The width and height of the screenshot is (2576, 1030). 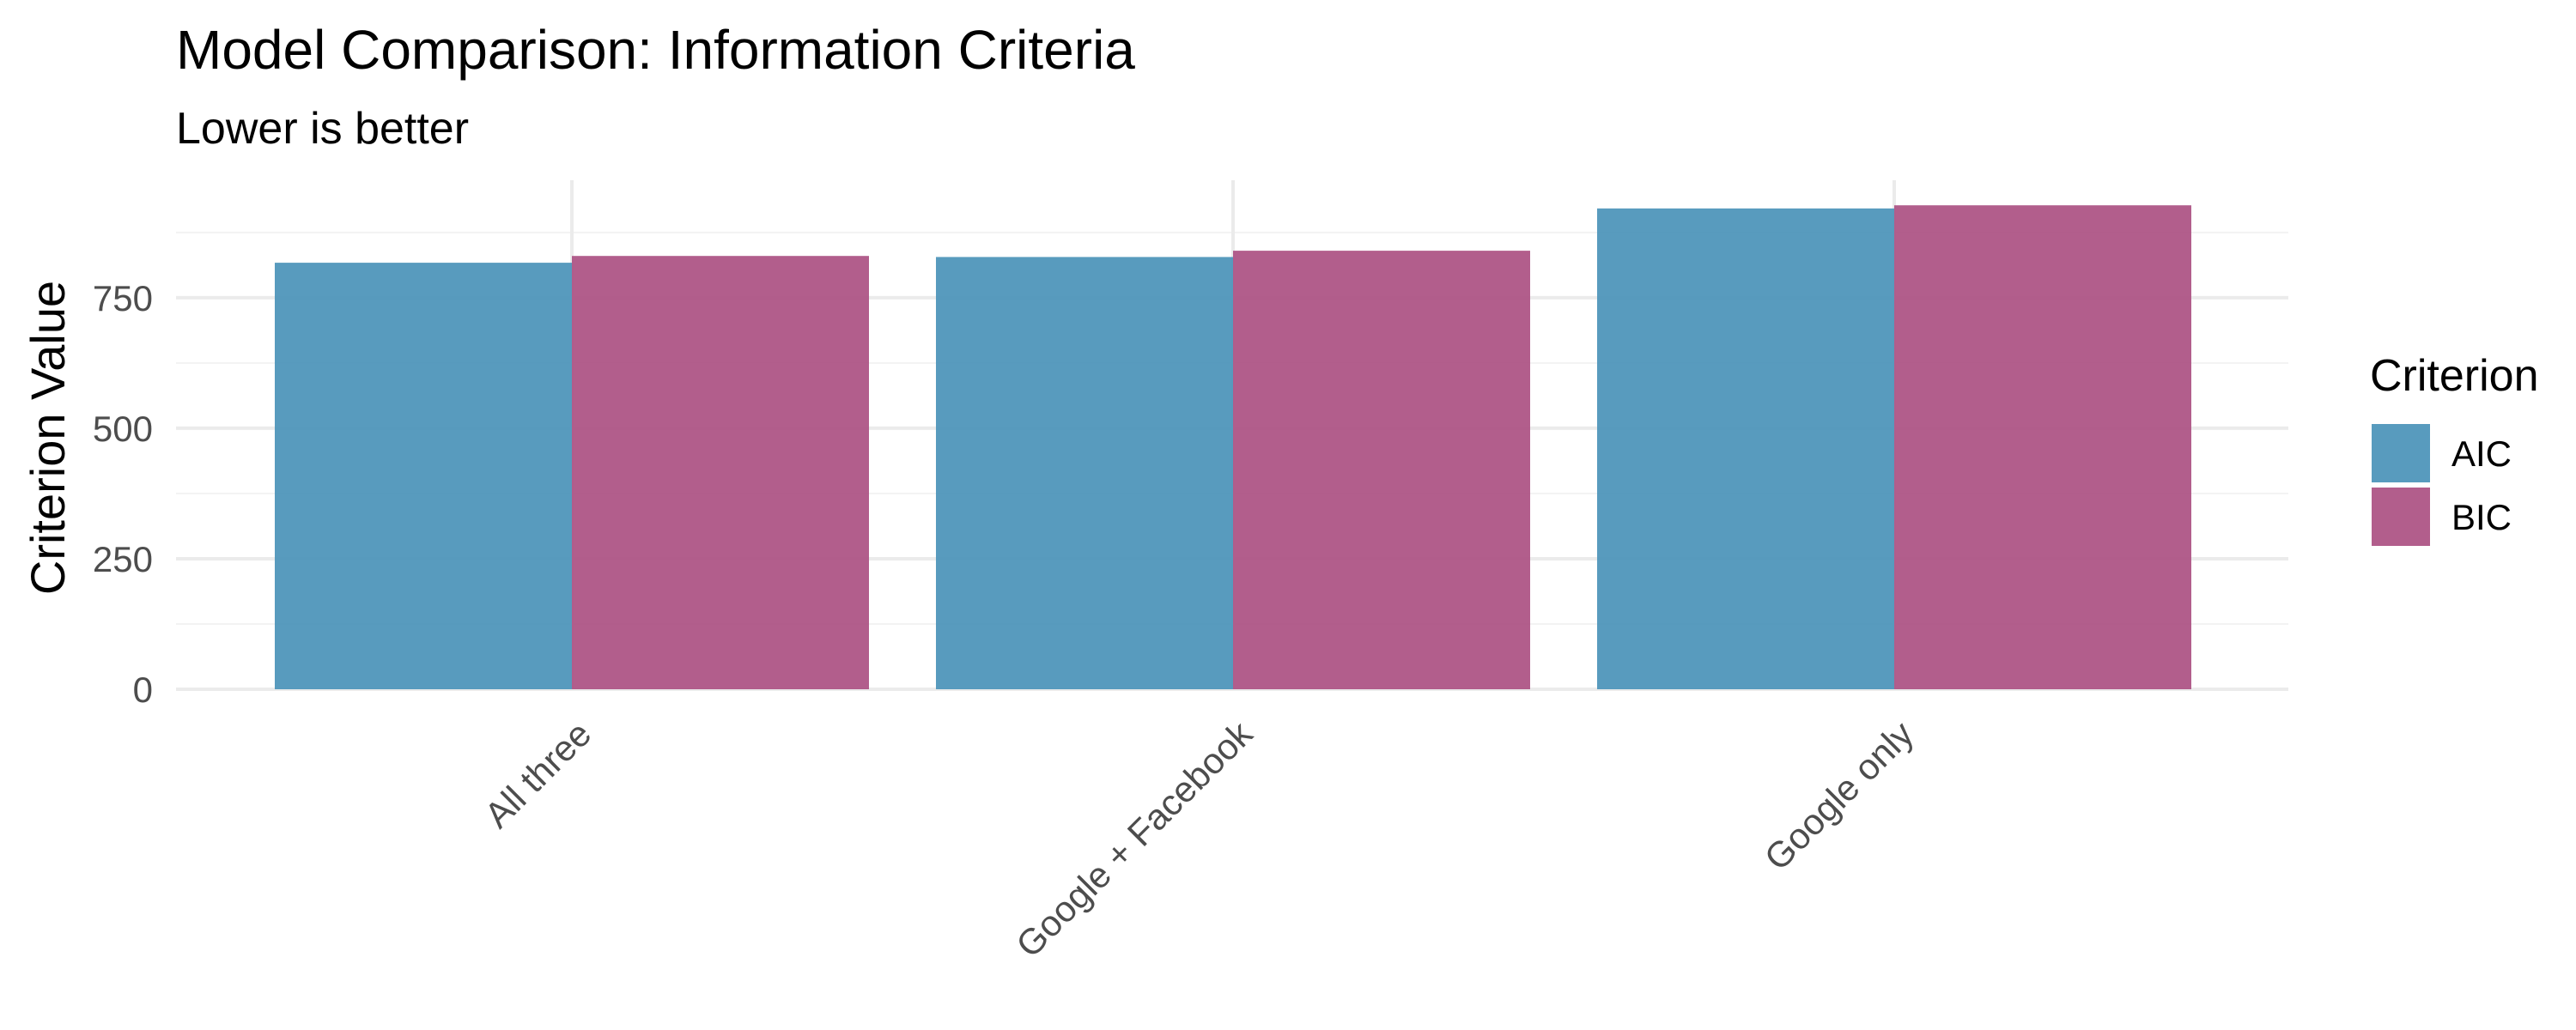 What do you see at coordinates (123, 559) in the screenshot?
I see `y-tick-label: 250` at bounding box center [123, 559].